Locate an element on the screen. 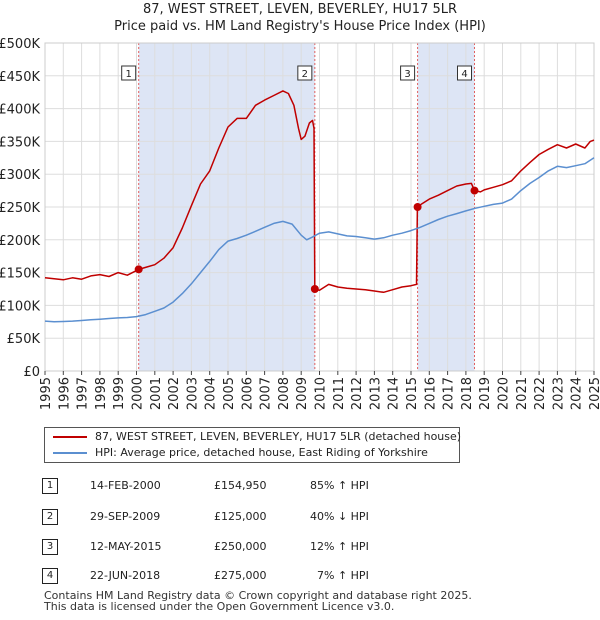  x-tick-label: 2024 is located at coordinates (577, 393).